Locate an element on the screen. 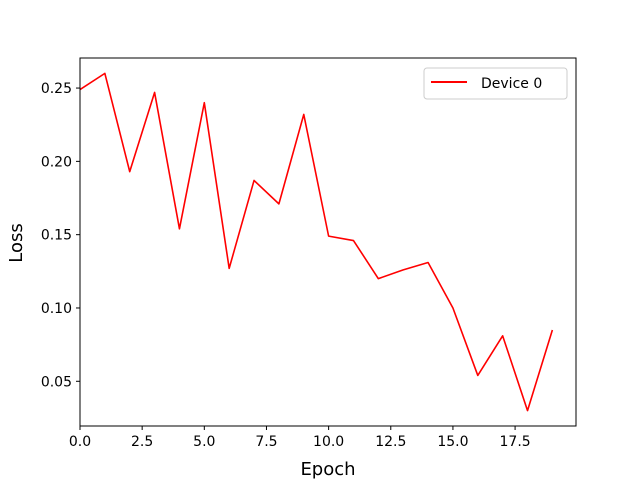 The height and width of the screenshot is (480, 640). y-tick-label: 0.05 is located at coordinates (56, 382).